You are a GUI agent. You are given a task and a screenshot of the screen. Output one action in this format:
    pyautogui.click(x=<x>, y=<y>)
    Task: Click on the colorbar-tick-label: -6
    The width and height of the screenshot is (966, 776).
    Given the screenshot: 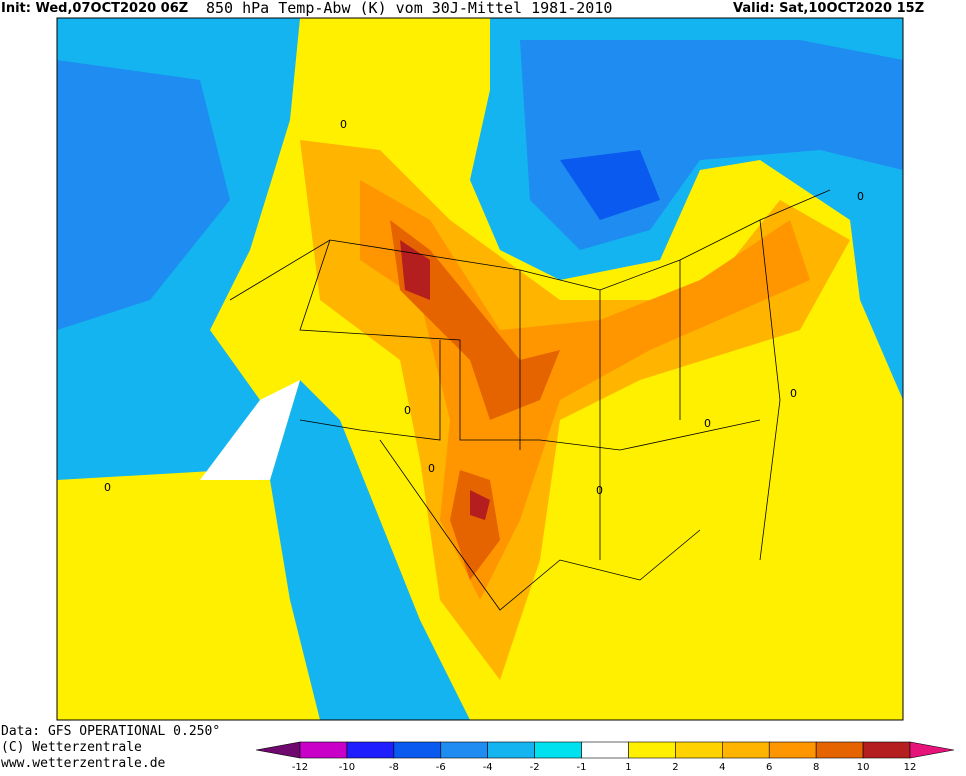 What is the action you would take?
    pyautogui.click(x=441, y=767)
    